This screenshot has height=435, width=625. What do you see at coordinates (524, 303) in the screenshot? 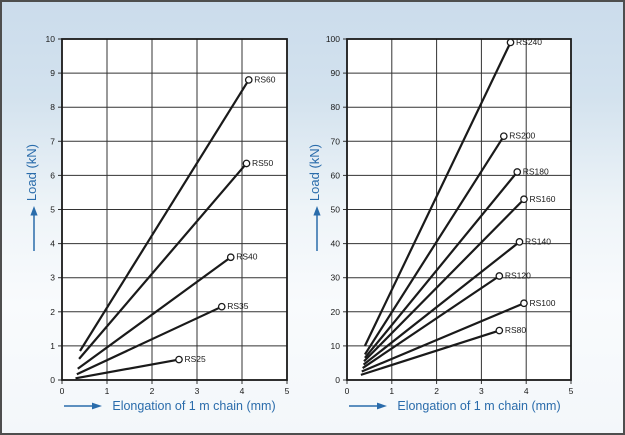
I see `series-marker-RS100` at bounding box center [524, 303].